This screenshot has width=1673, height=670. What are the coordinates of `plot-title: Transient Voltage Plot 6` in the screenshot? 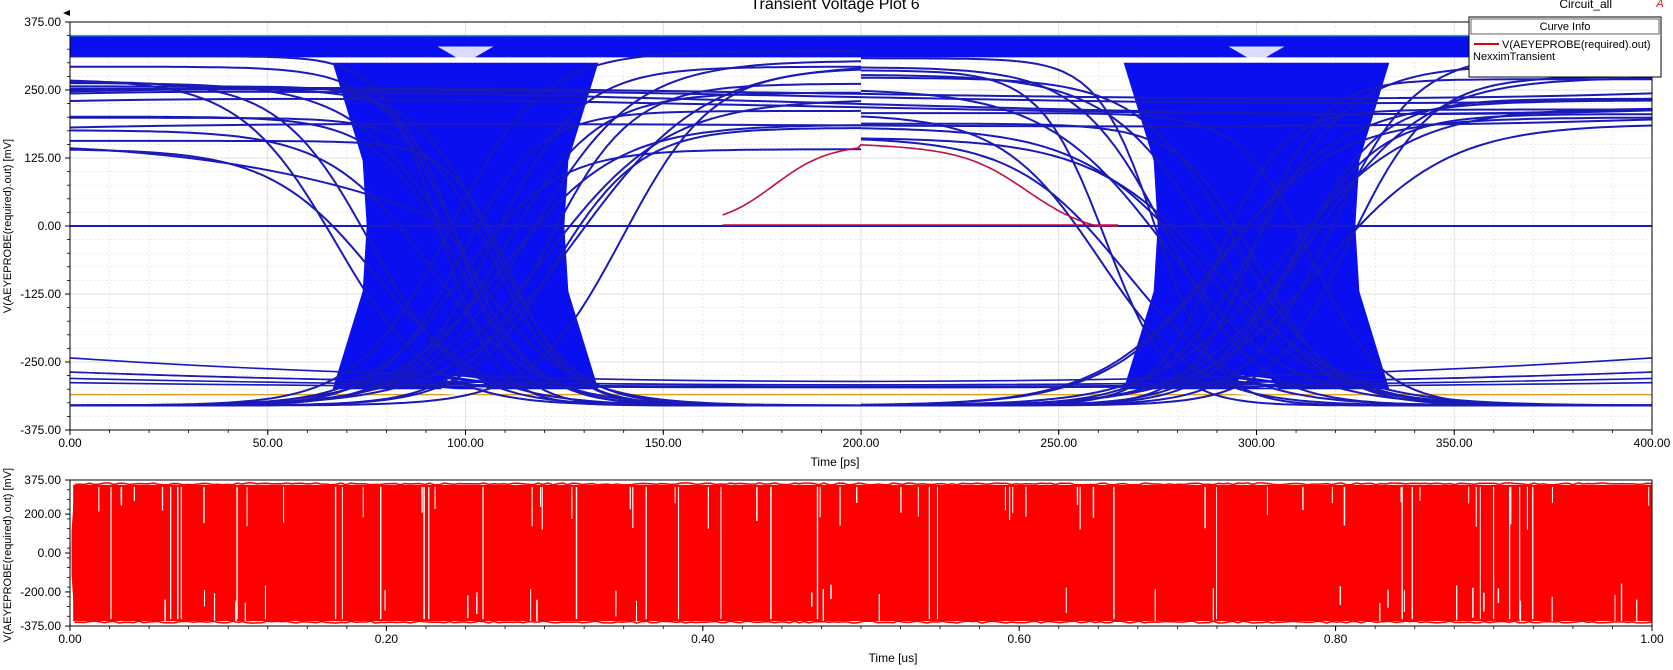 It's located at (834, 6).